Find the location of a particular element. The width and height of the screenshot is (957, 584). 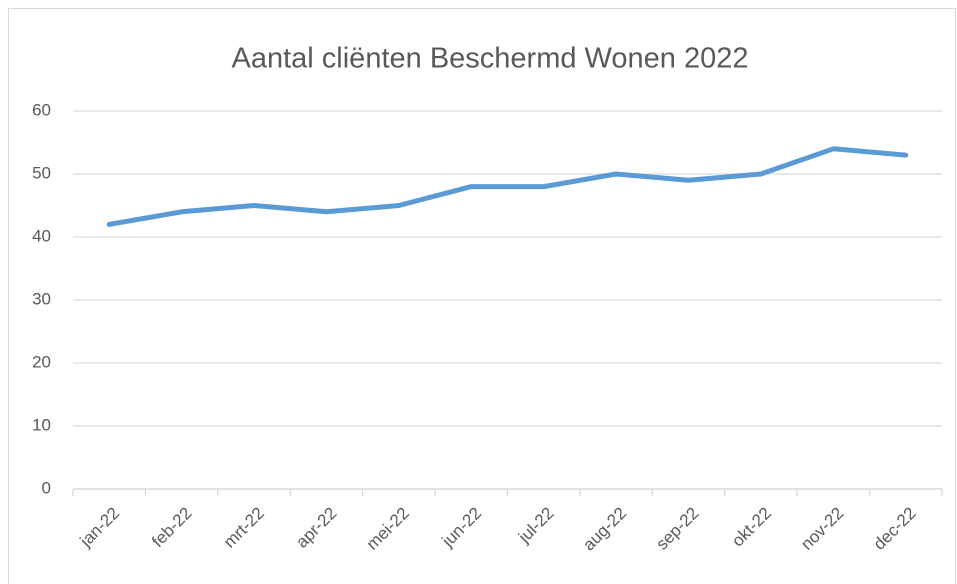

chart-title: Aantal cliënten Beschermd Wonen 2022 is located at coordinates (490, 59).